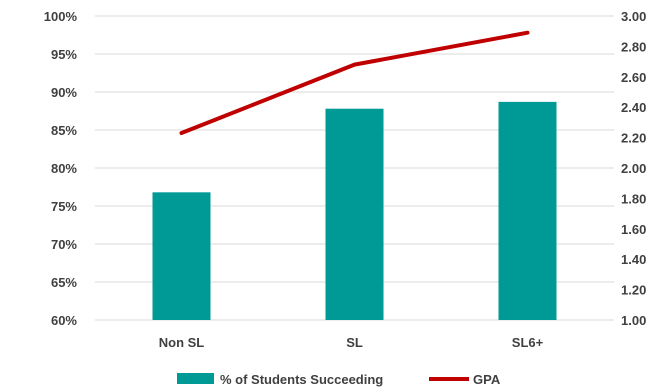 The width and height of the screenshot is (666, 391). I want to click on left-tick-label: 95%, so click(64, 54).